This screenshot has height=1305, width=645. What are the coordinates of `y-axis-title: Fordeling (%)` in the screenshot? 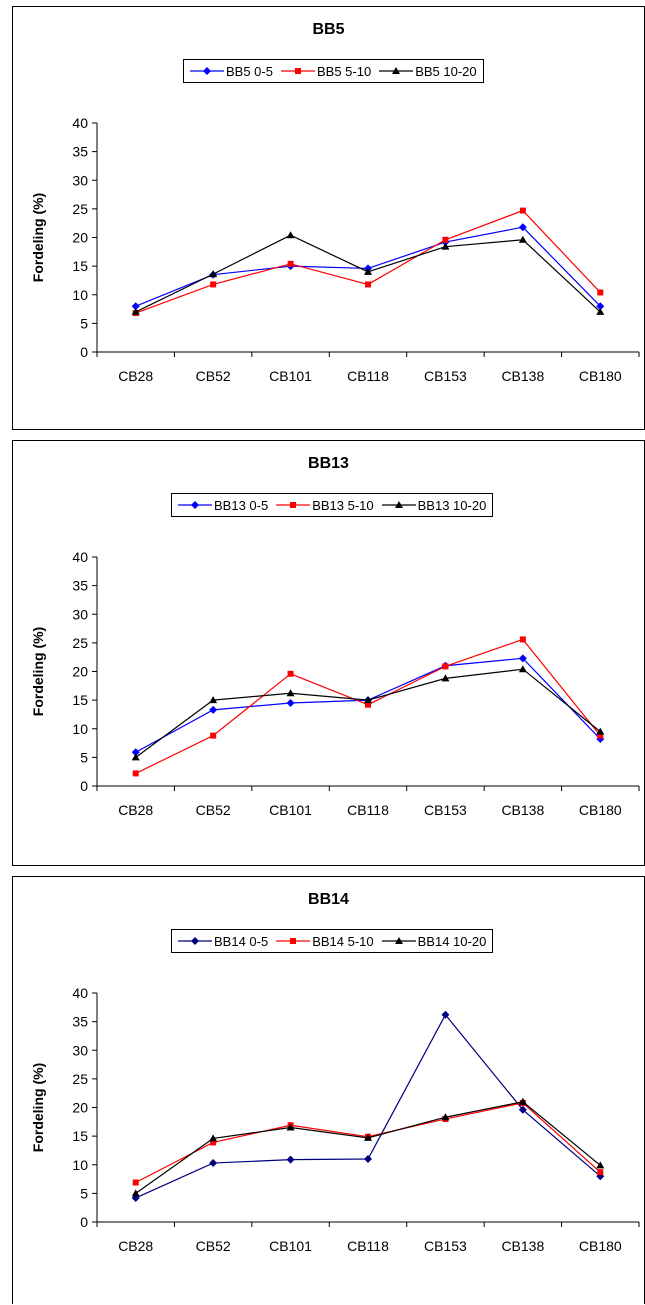 It's located at (38, 1107).